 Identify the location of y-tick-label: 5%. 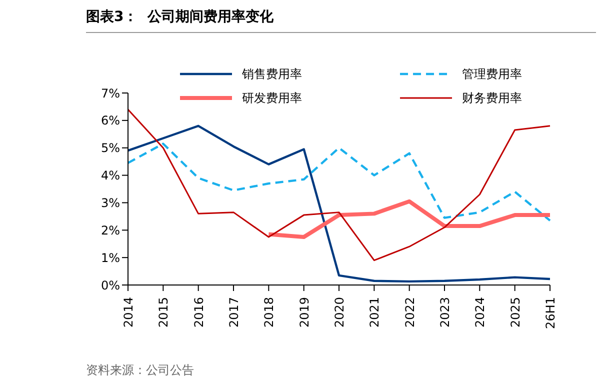
(110, 148).